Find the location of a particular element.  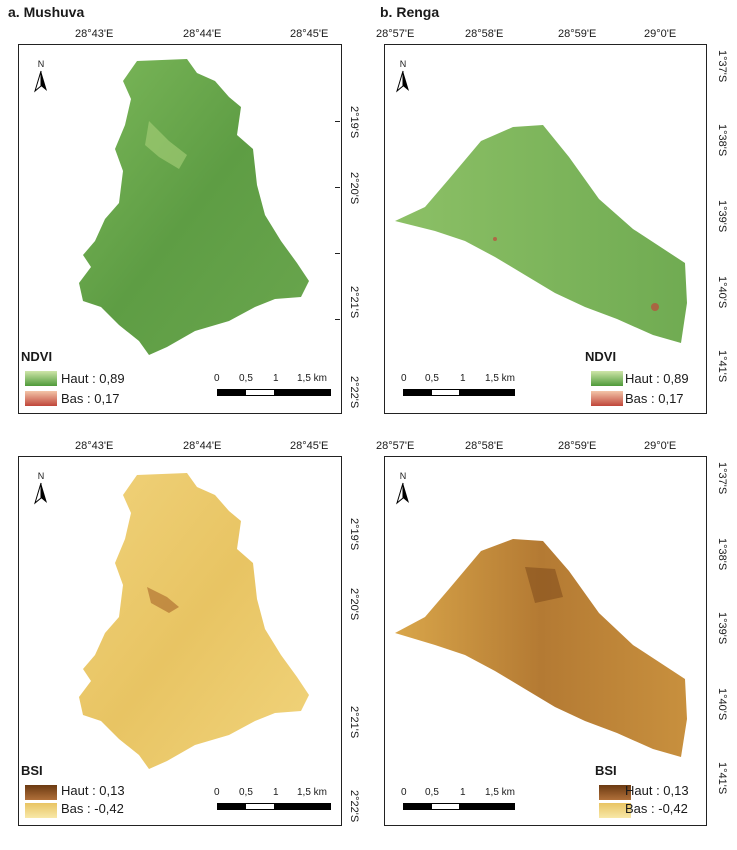

ndvi-renga-raster is located at coordinates (541, 234).